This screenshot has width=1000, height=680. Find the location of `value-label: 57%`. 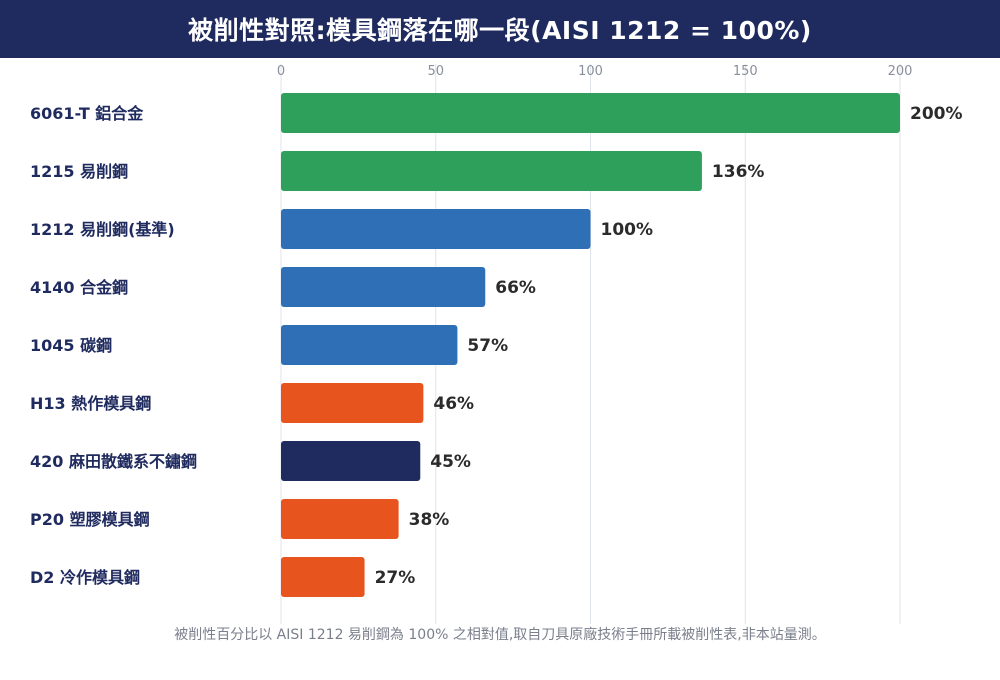

value-label: 57% is located at coordinates (487, 346).